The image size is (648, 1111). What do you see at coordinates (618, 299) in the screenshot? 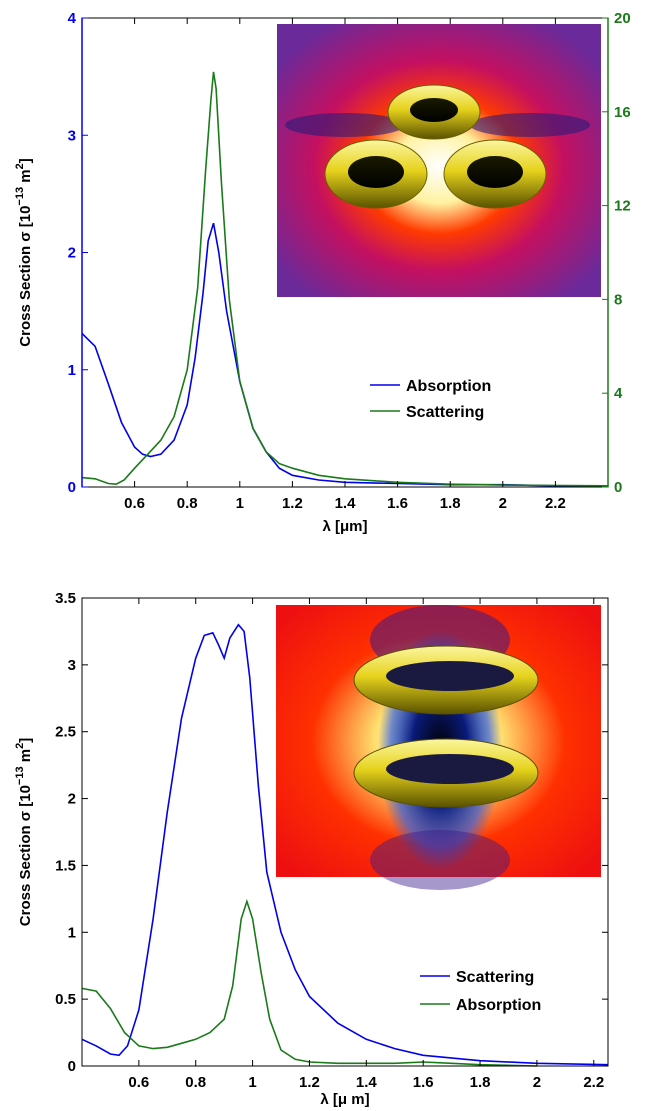
I see `y-right-tick-label: 8` at bounding box center [618, 299].